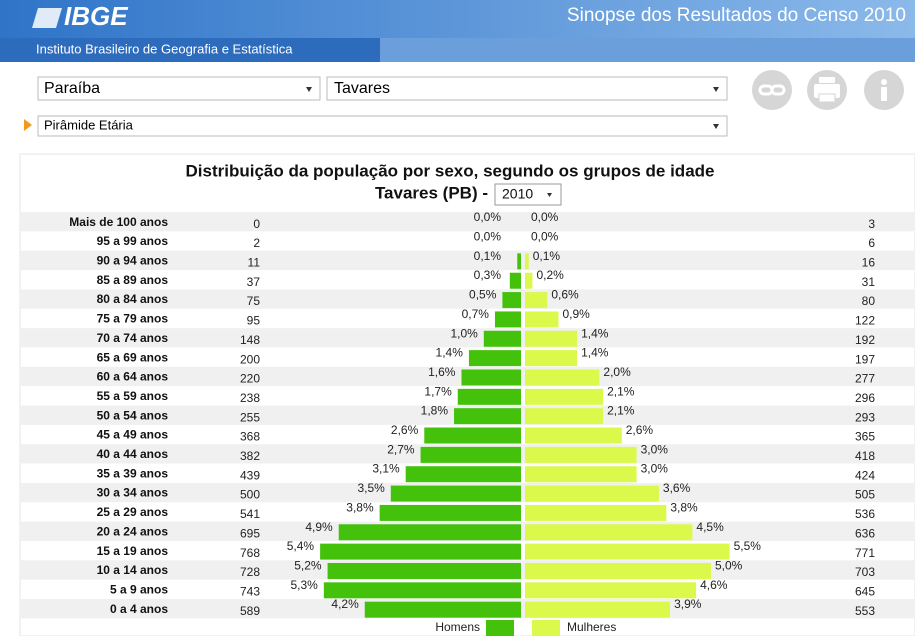 Image resolution: width=915 pixels, height=636 pixels. Describe the element at coordinates (488, 237) in the screenshot. I see `male-percent: 0,0%` at that location.